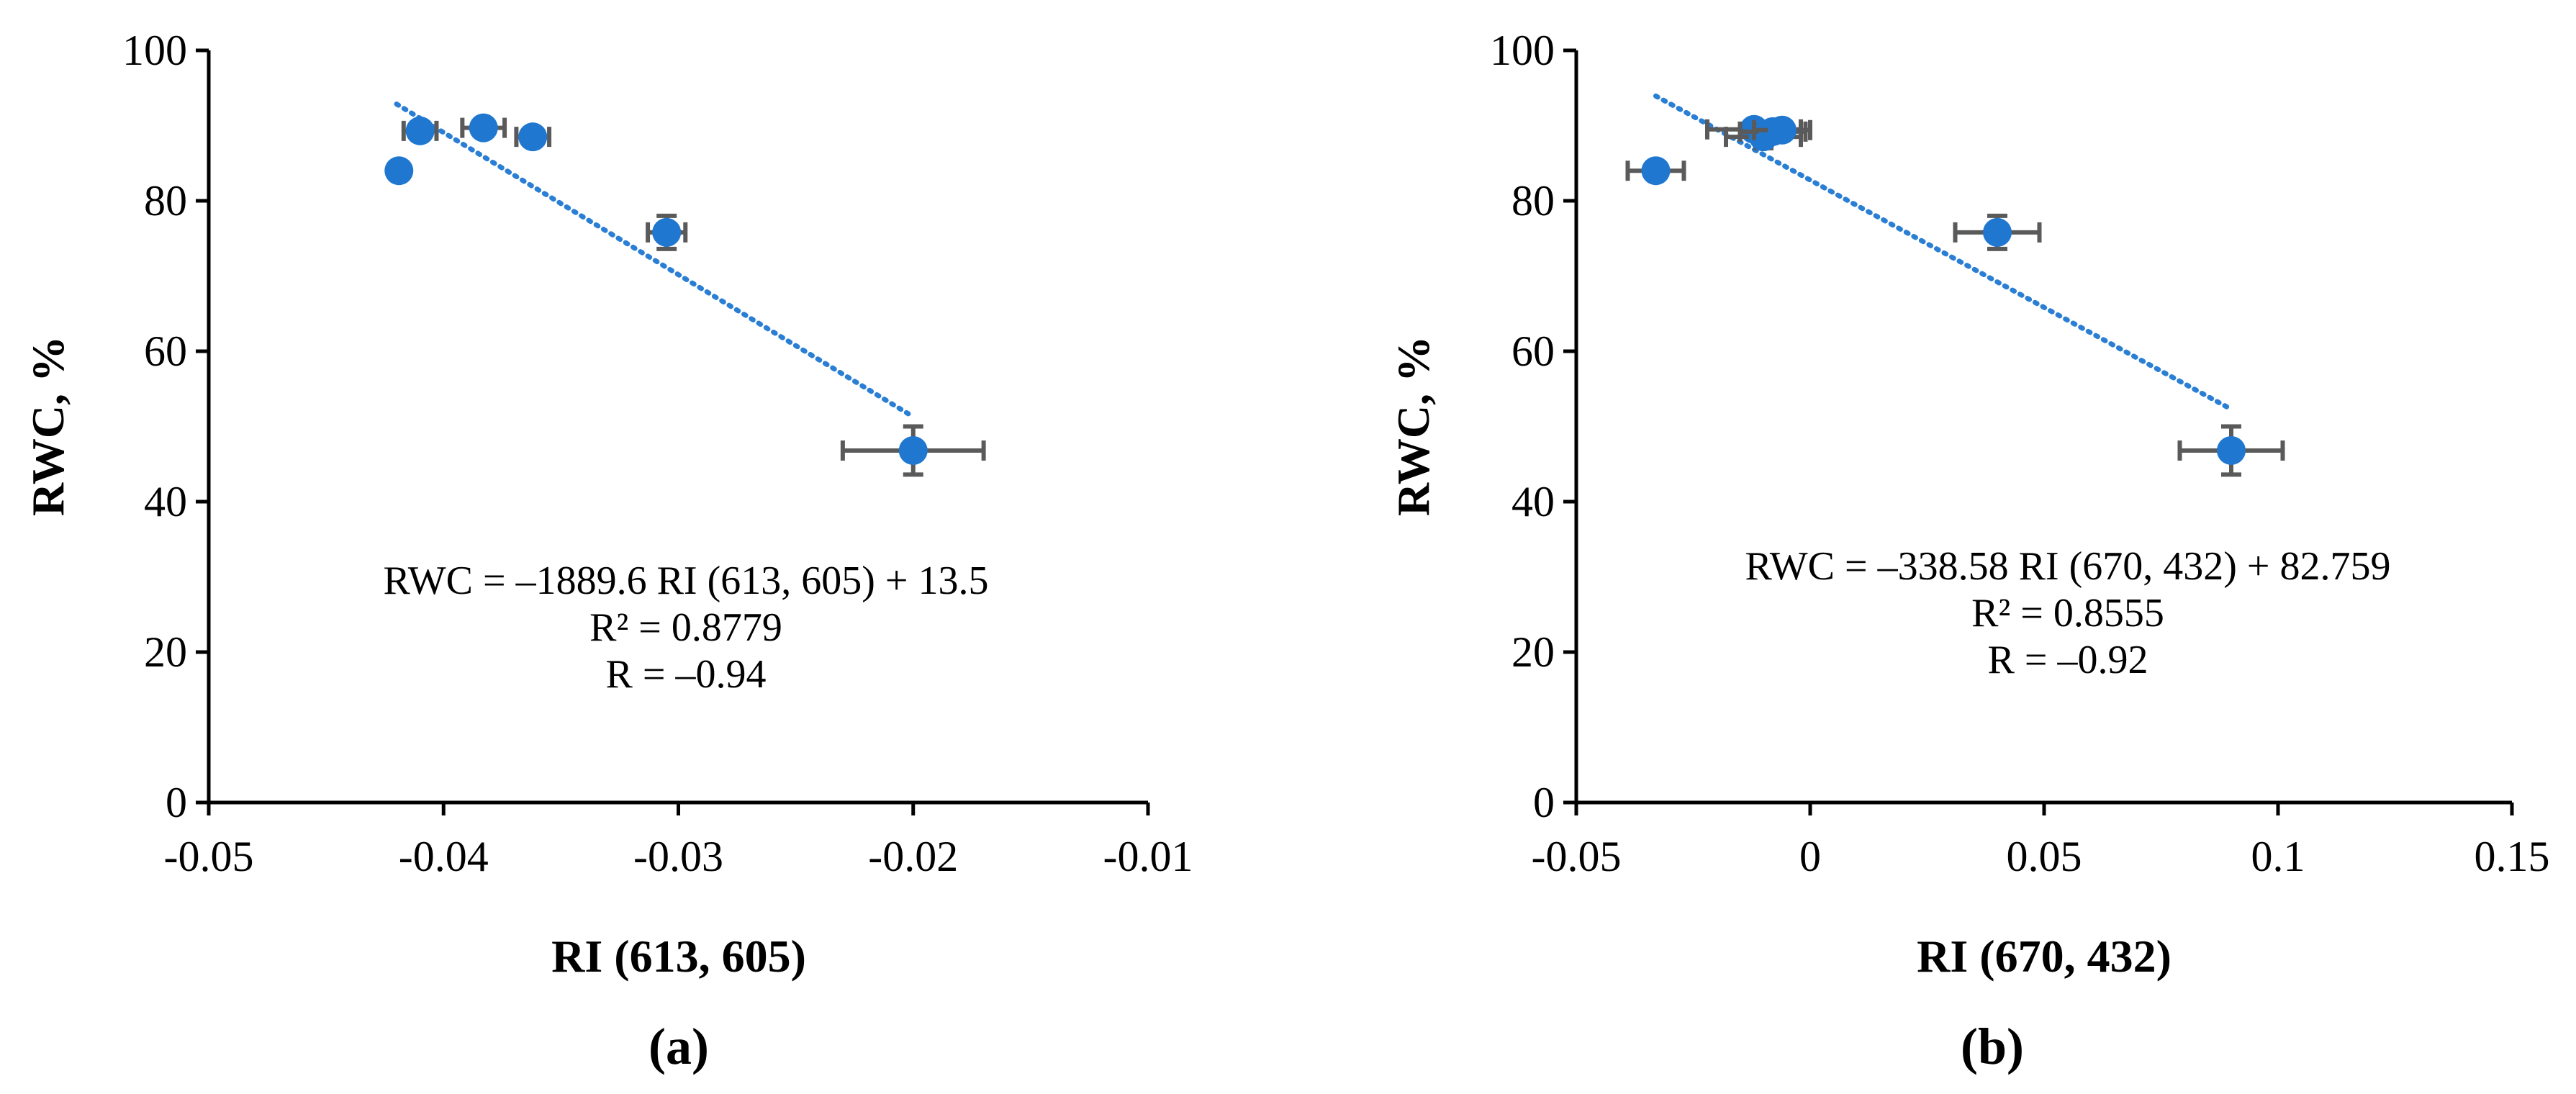 The image size is (2576, 1094). I want to click on x-tick-label-b: 0.05, so click(2044, 856).